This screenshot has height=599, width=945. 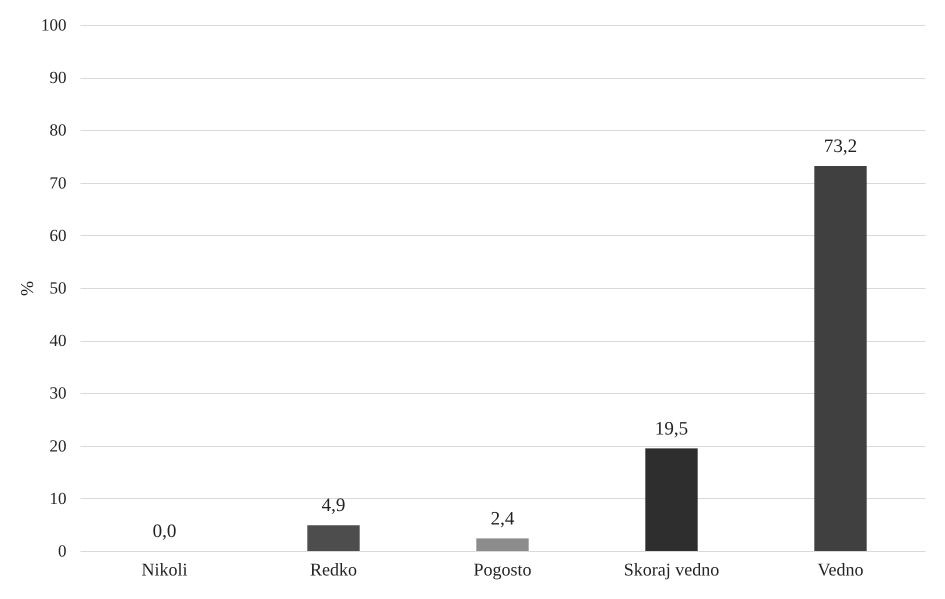 I want to click on x-tick-label: Vedno, so click(x=841, y=570).